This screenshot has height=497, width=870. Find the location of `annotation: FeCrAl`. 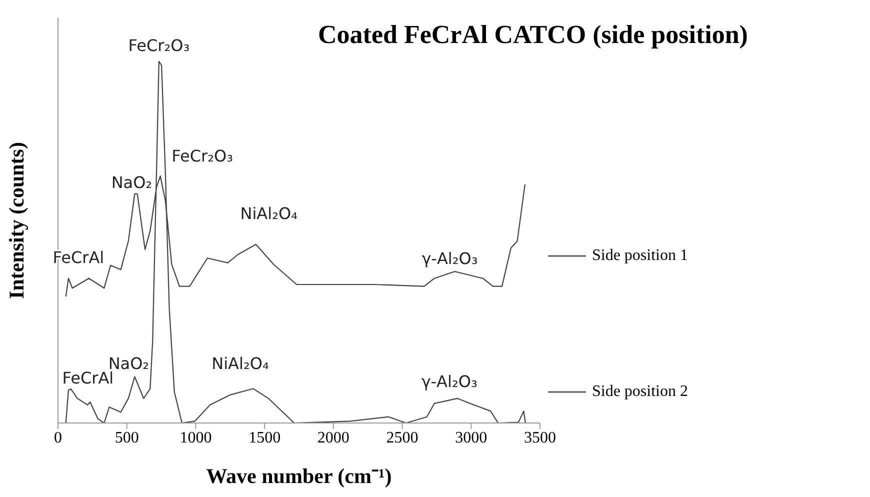

annotation: FeCrAl is located at coordinates (78, 257).